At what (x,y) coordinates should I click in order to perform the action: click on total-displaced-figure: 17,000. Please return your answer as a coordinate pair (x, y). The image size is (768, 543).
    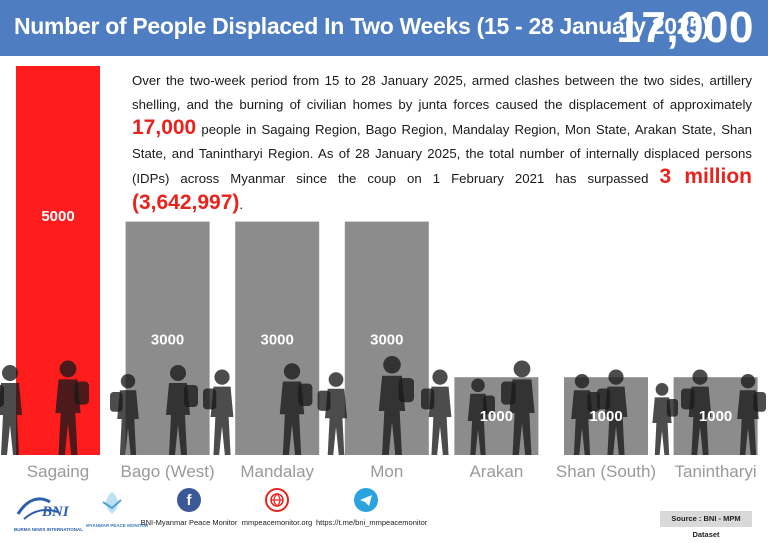
    Looking at the image, I should click on (685, 27).